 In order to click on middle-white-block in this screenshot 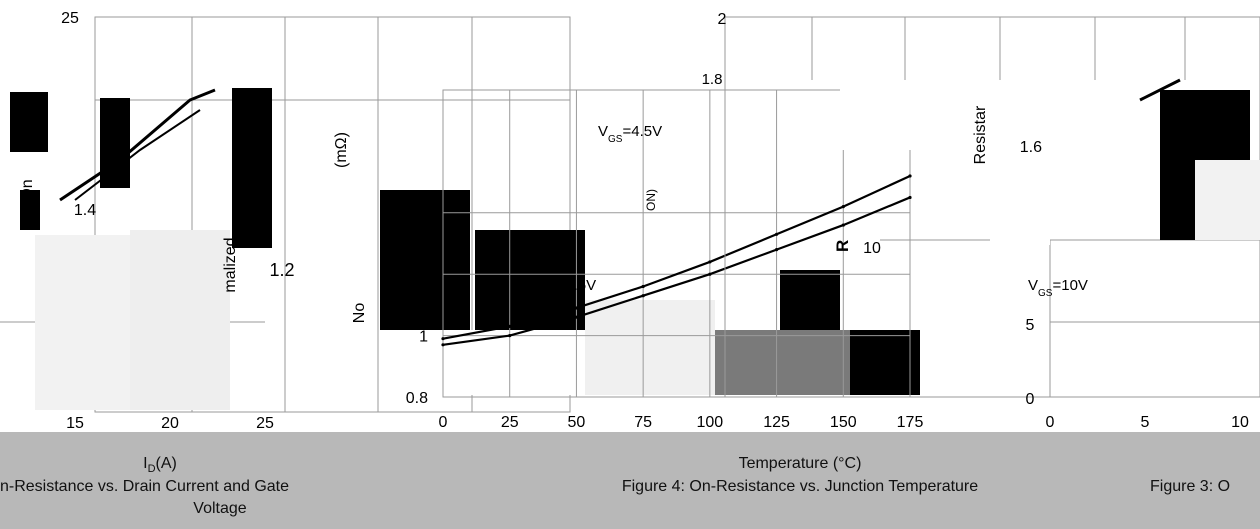, I will do `click(515, 362)`.